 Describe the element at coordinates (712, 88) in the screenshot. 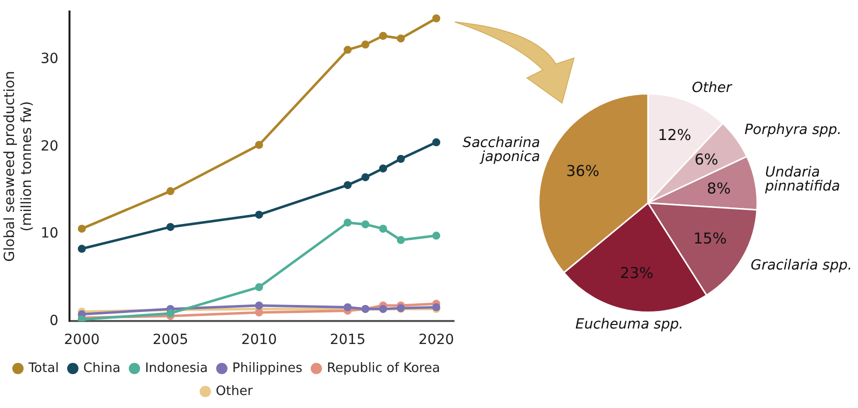

I see `slice-label: Other` at that location.